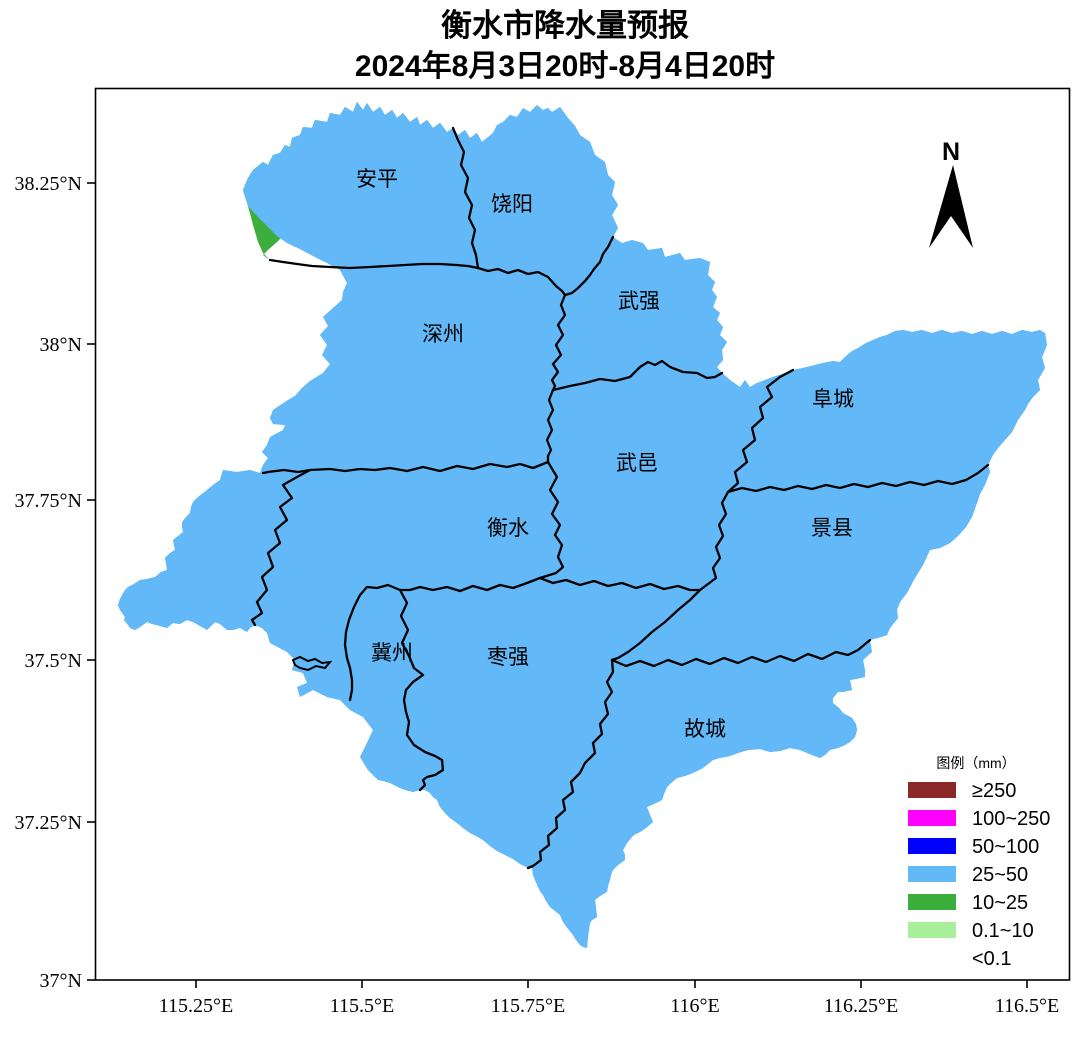 This screenshot has height=1040, width=1080. What do you see at coordinates (994, 791) in the screenshot?
I see `legend-item-label: ≥250` at bounding box center [994, 791].